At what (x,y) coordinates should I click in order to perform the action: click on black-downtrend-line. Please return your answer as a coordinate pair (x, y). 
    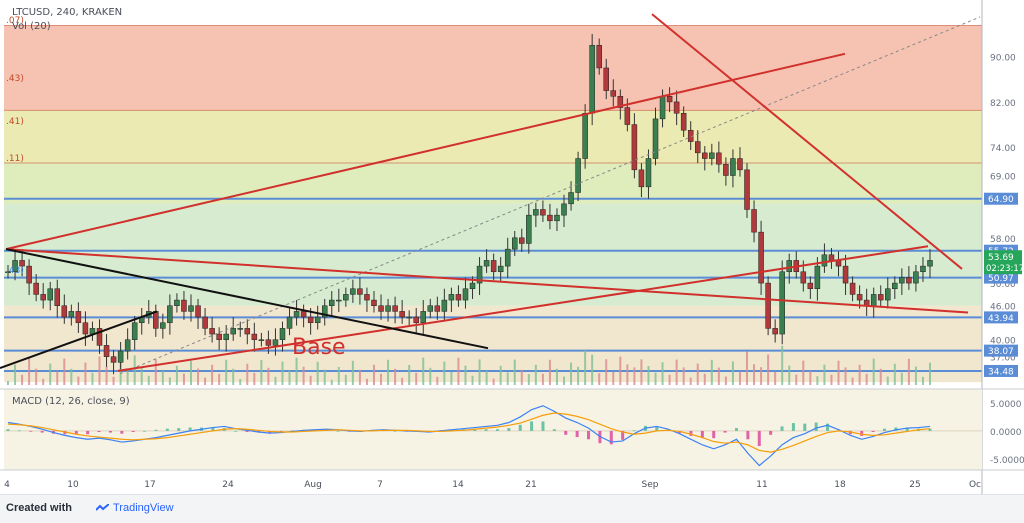
    Looking at the image, I should click on (247, 299).